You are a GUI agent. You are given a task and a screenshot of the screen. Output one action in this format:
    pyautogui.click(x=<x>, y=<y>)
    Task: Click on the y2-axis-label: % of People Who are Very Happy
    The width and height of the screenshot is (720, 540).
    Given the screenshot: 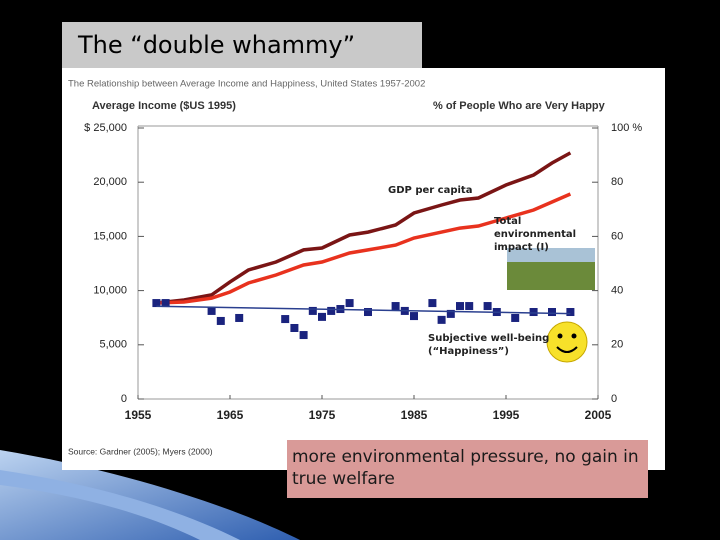 What is the action you would take?
    pyautogui.click(x=519, y=106)
    